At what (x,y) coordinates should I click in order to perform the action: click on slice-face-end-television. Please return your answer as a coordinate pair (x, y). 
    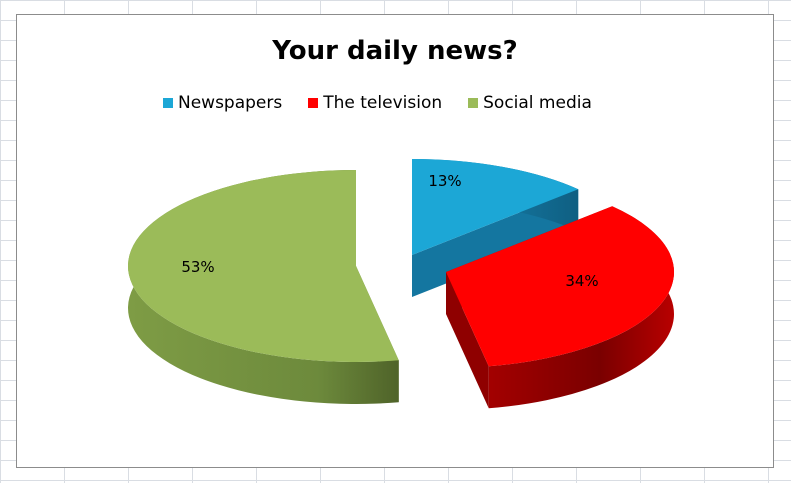
    Looking at the image, I should click on (467, 340).